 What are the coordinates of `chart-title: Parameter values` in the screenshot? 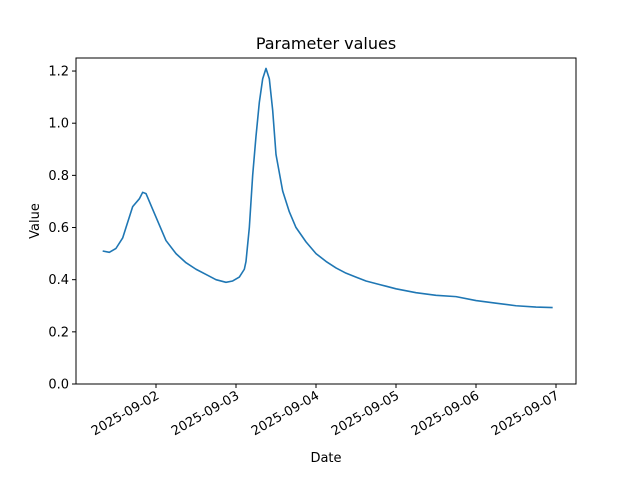 It's located at (326, 43).